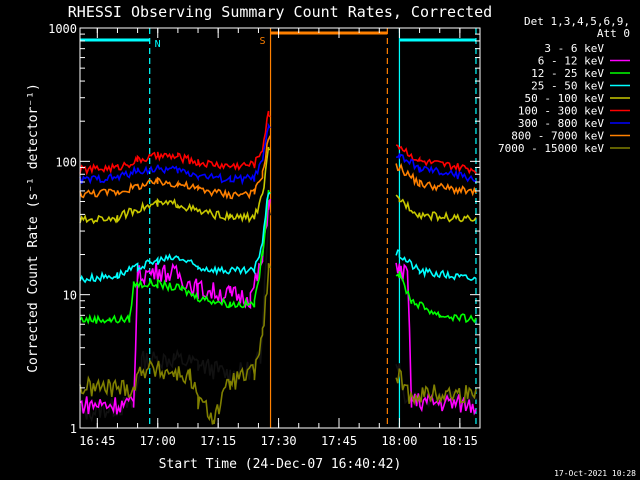 The height and width of the screenshot is (480, 640). I want to click on legend-entry-label: 7000 - 15000 keV, so click(551, 148).